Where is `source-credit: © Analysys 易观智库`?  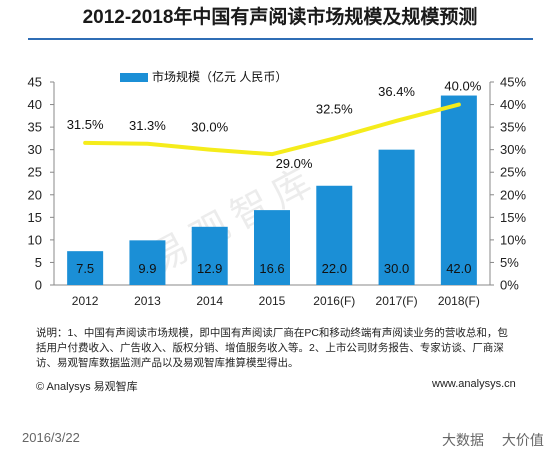
source-credit: © Analysys 易观智库 is located at coordinates (87, 387).